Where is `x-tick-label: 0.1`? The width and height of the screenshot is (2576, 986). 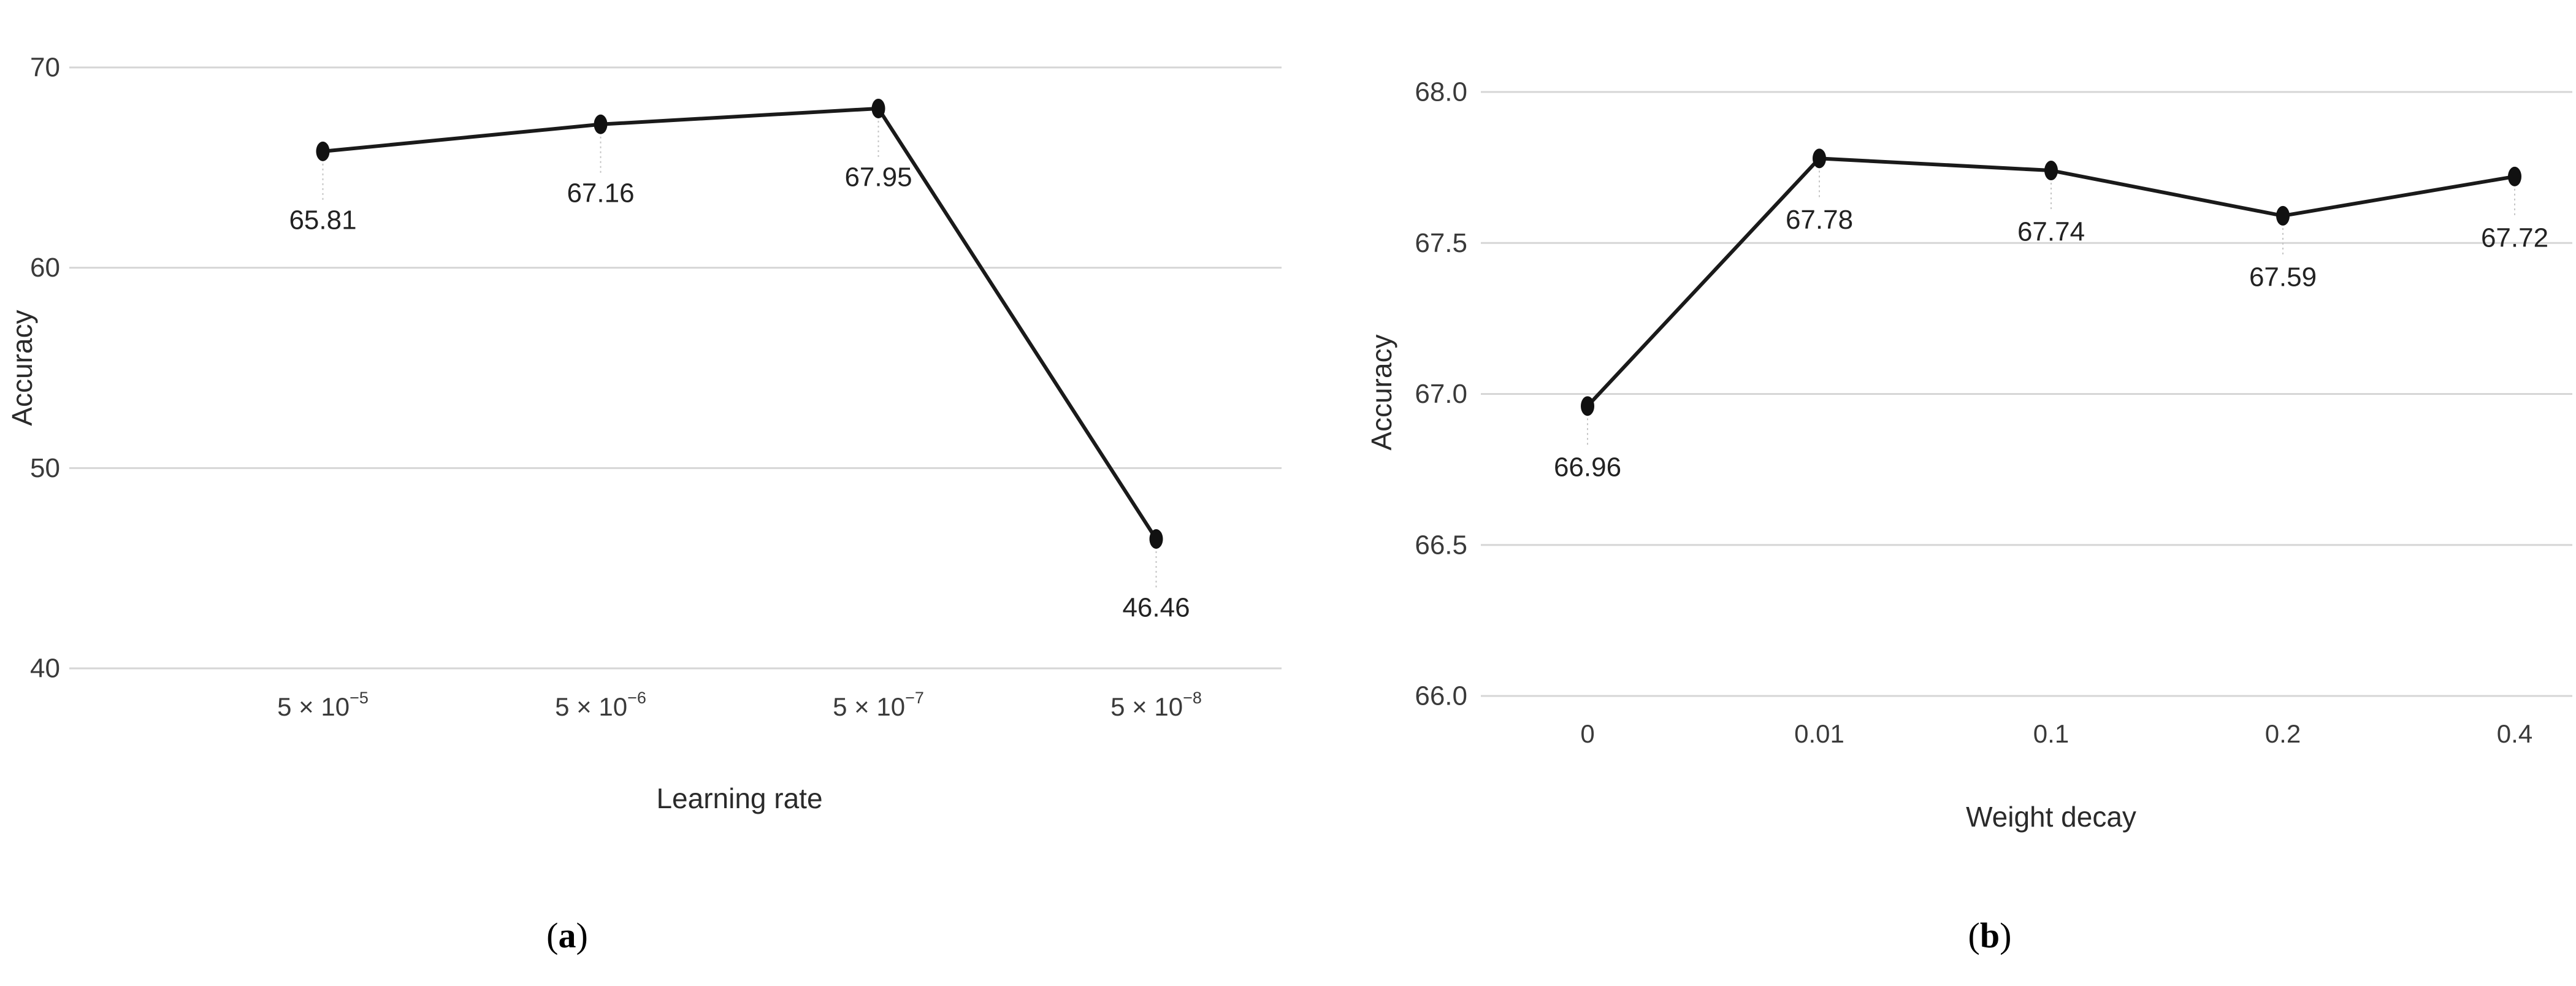
x-tick-label: 0.1 is located at coordinates (2051, 734).